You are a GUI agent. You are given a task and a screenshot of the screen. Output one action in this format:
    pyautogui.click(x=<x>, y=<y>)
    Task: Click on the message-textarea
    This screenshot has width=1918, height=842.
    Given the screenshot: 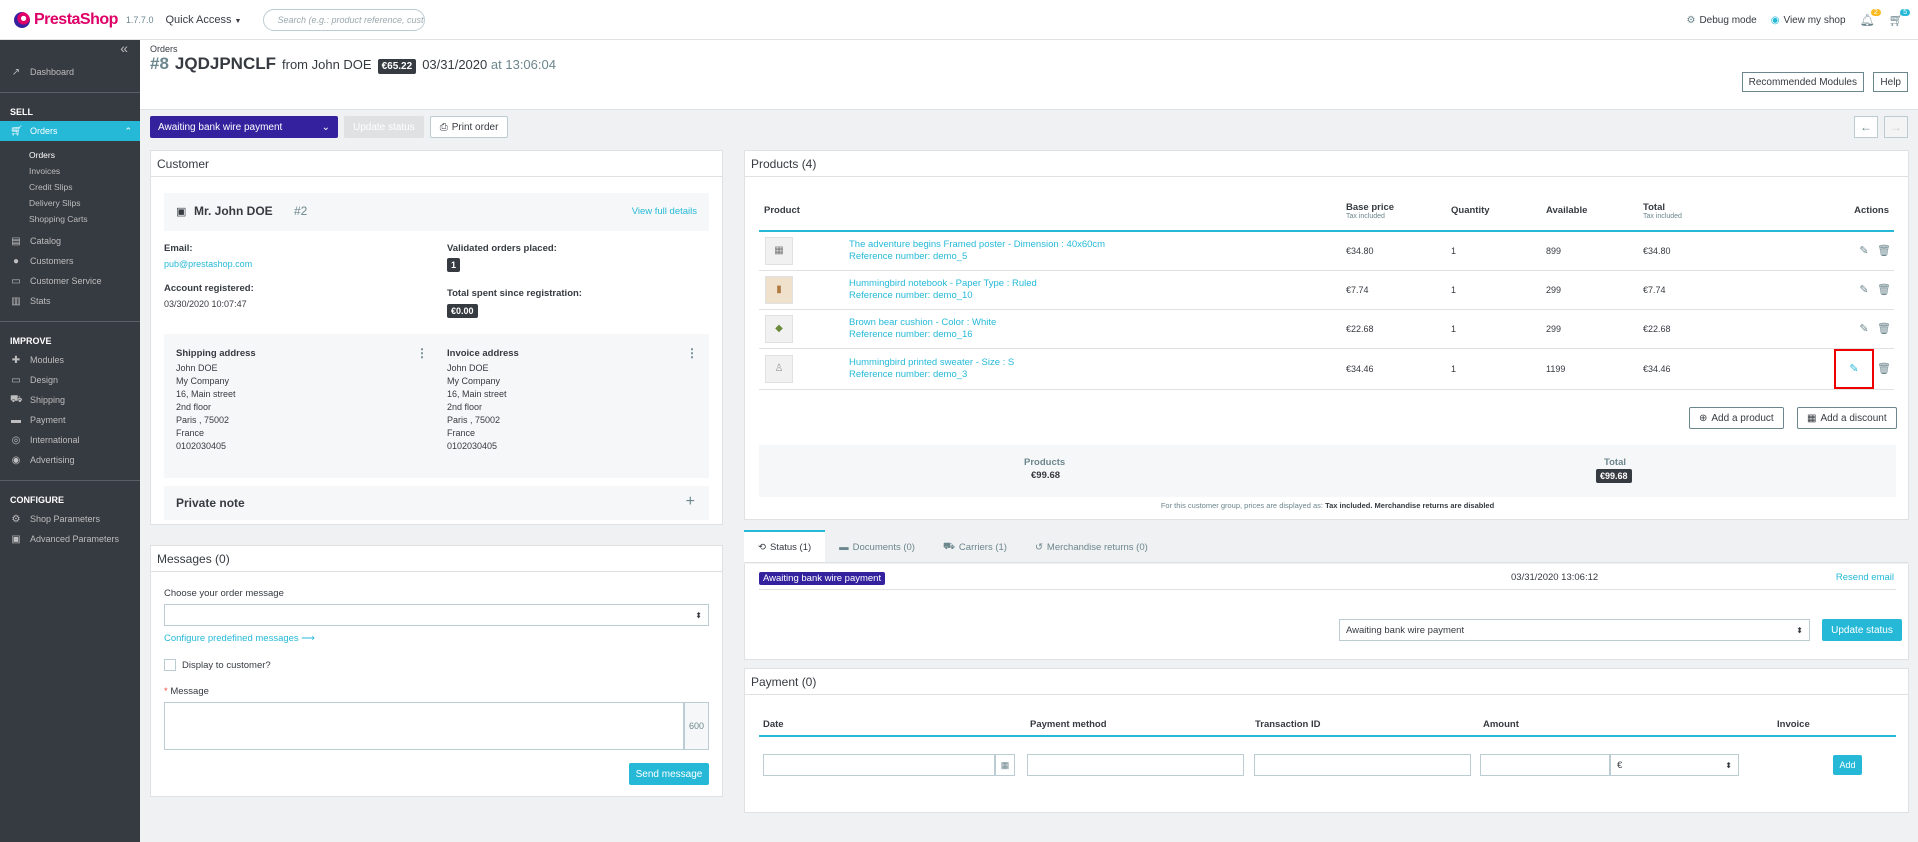 What is the action you would take?
    pyautogui.click(x=424, y=726)
    